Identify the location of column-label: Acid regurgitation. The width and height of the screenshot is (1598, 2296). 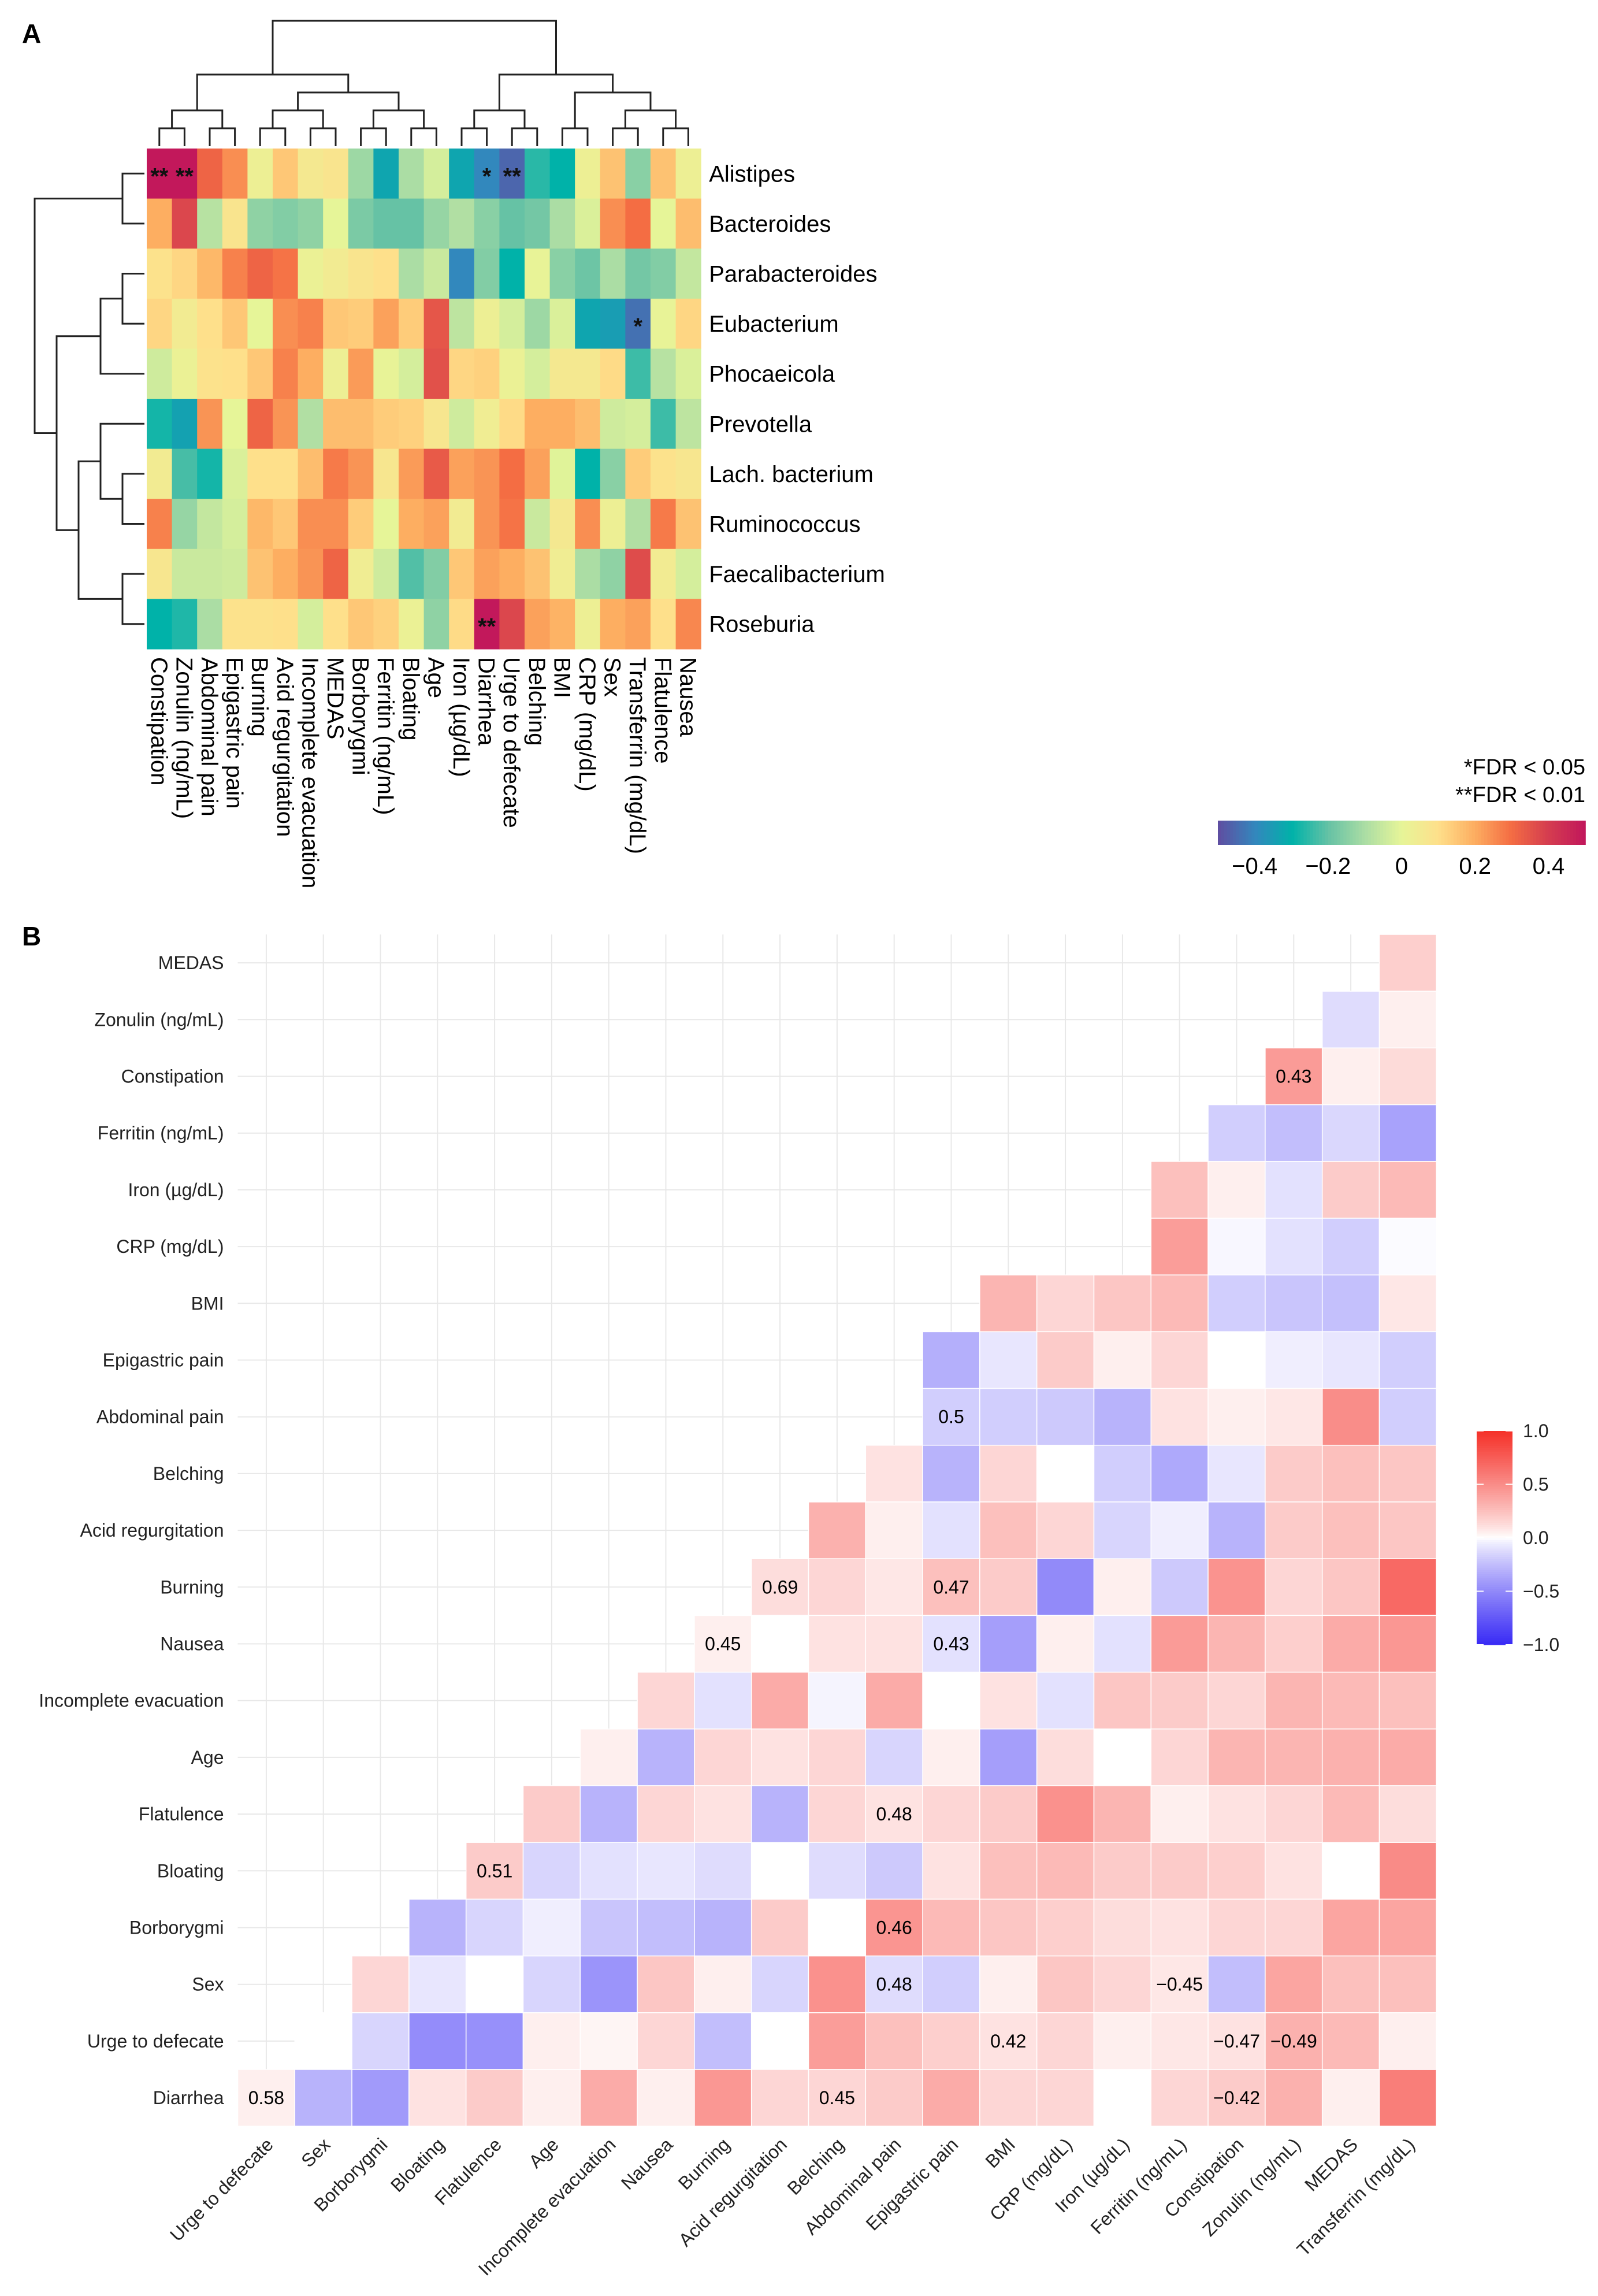
(285, 747).